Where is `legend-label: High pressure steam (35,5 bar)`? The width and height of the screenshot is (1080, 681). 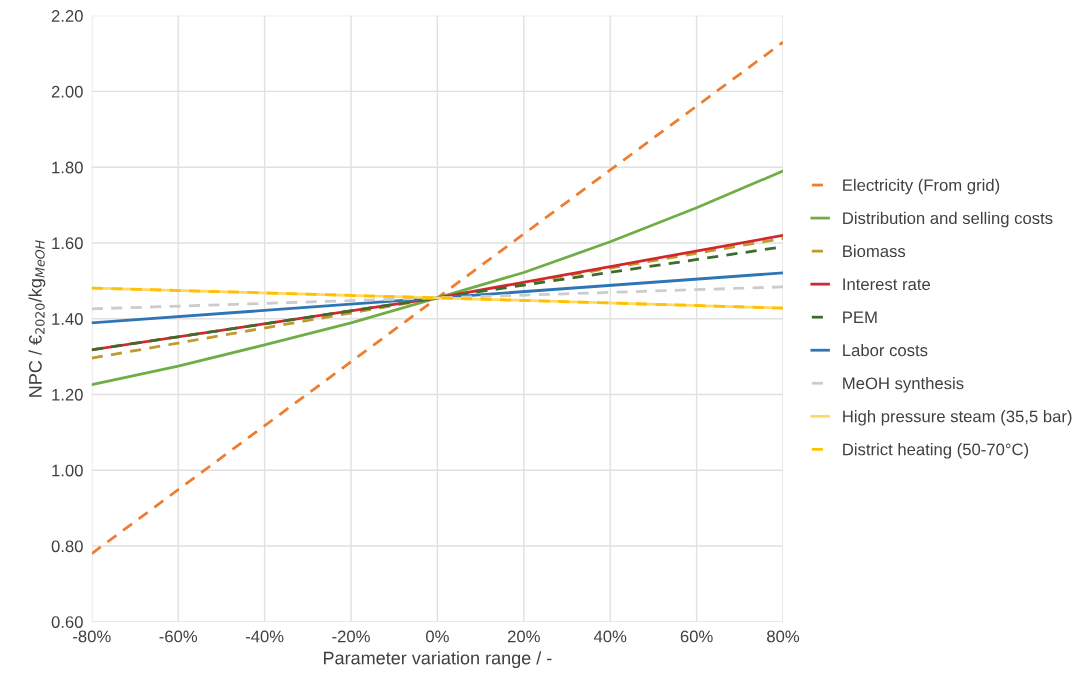 legend-label: High pressure steam (35,5 bar) is located at coordinates (957, 418).